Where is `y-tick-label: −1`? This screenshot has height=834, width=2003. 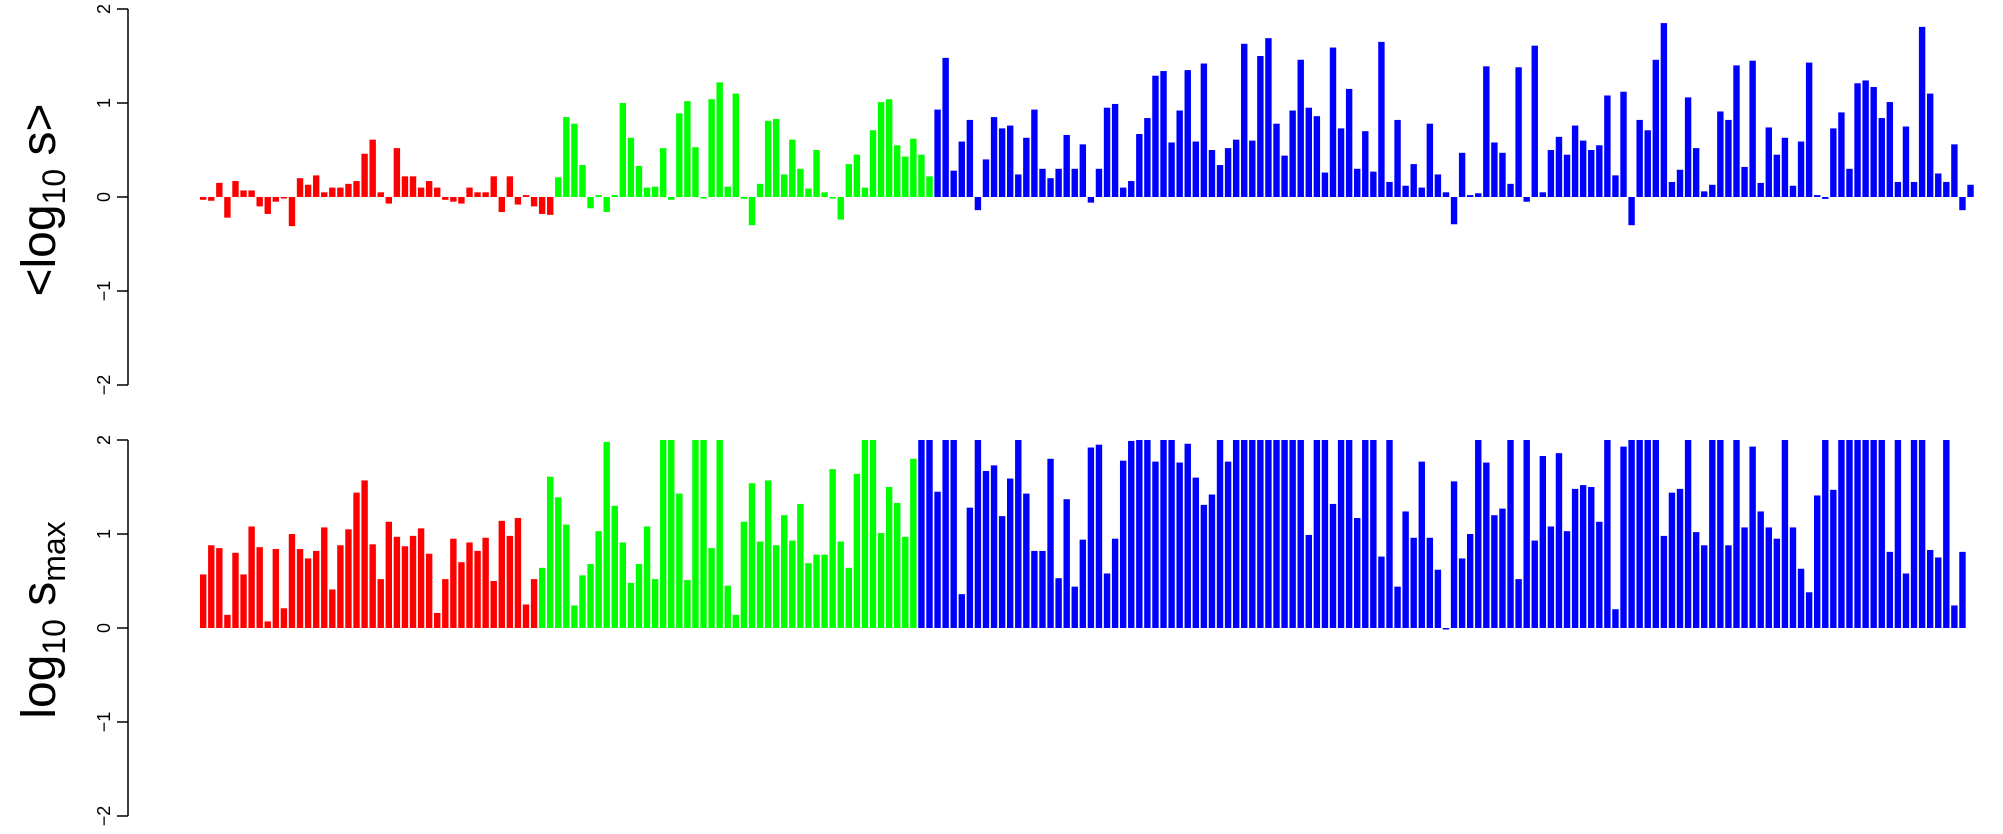 y-tick-label: −1 is located at coordinates (104, 722).